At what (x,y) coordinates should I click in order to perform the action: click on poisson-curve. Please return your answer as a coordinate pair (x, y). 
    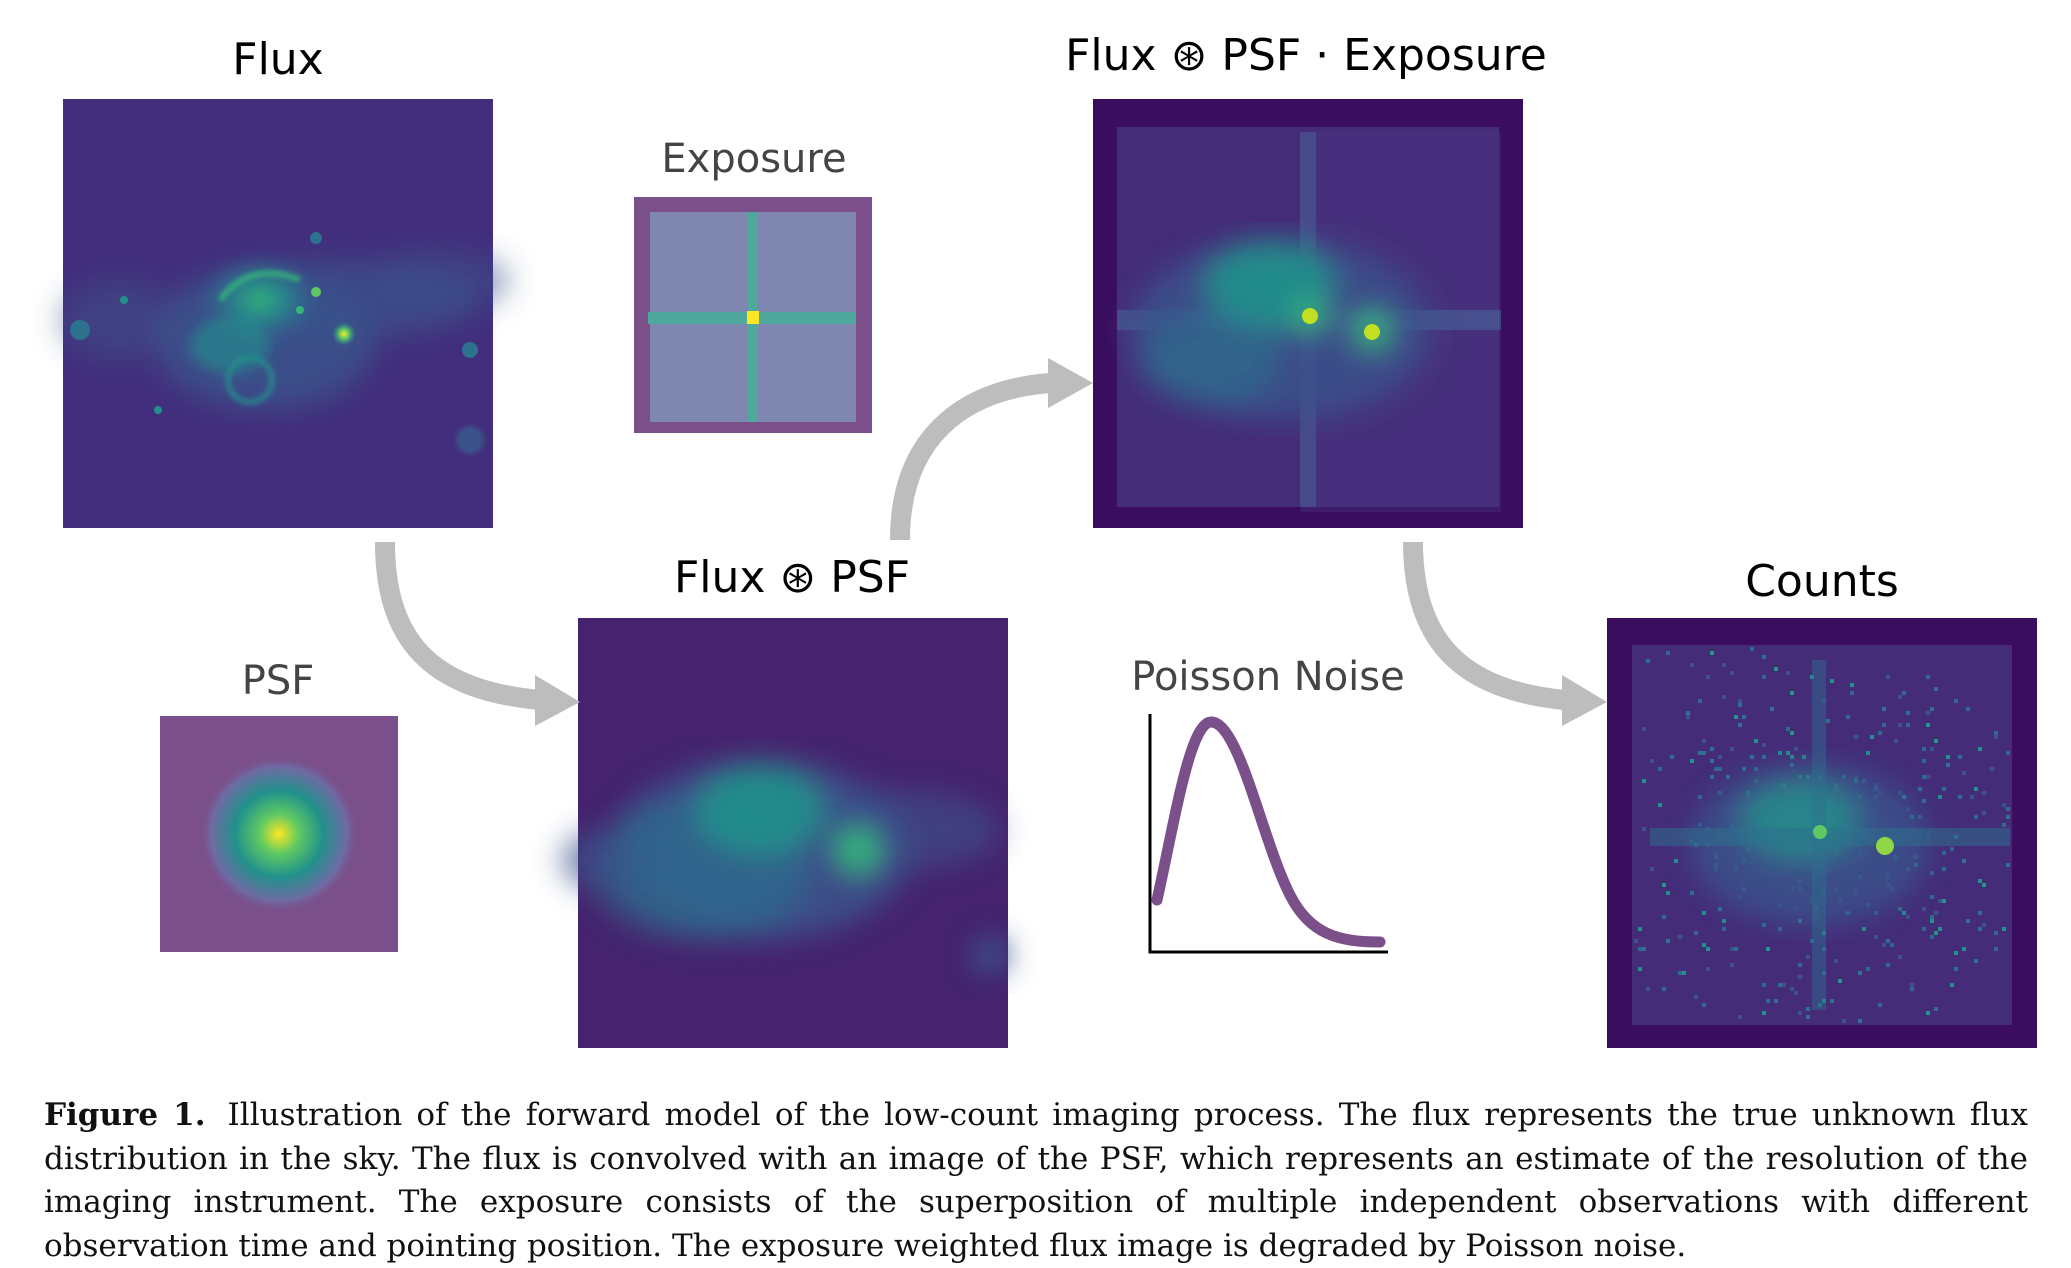
    Looking at the image, I should click on (1268, 832).